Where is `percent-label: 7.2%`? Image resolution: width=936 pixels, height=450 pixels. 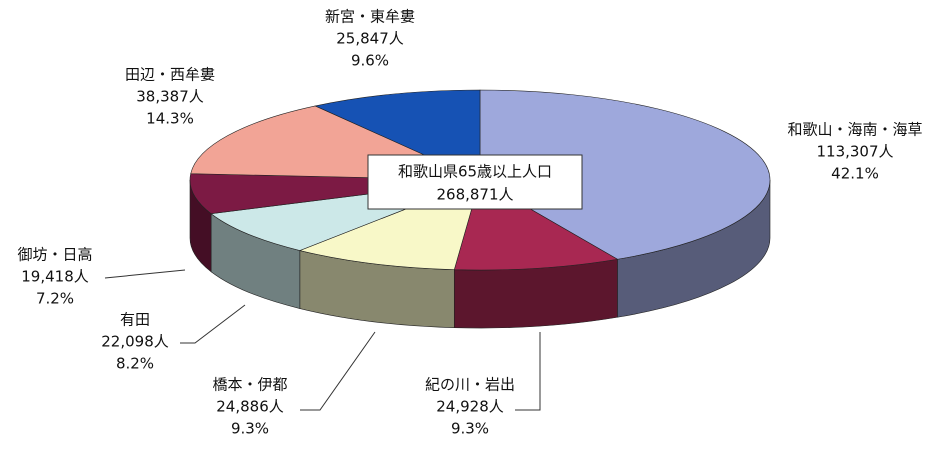
percent-label: 7.2% is located at coordinates (55, 299).